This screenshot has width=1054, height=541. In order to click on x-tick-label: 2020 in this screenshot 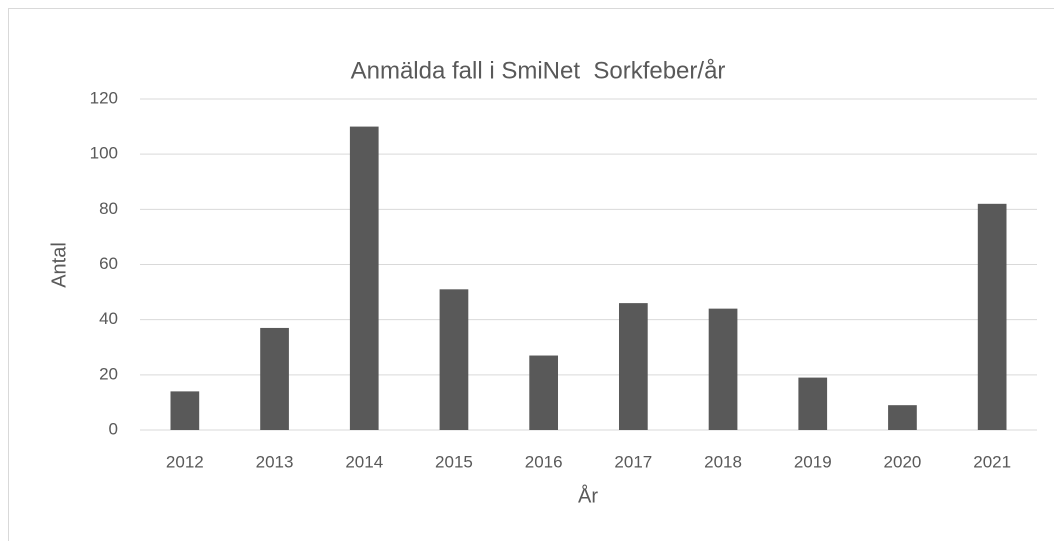, I will do `click(903, 461)`.